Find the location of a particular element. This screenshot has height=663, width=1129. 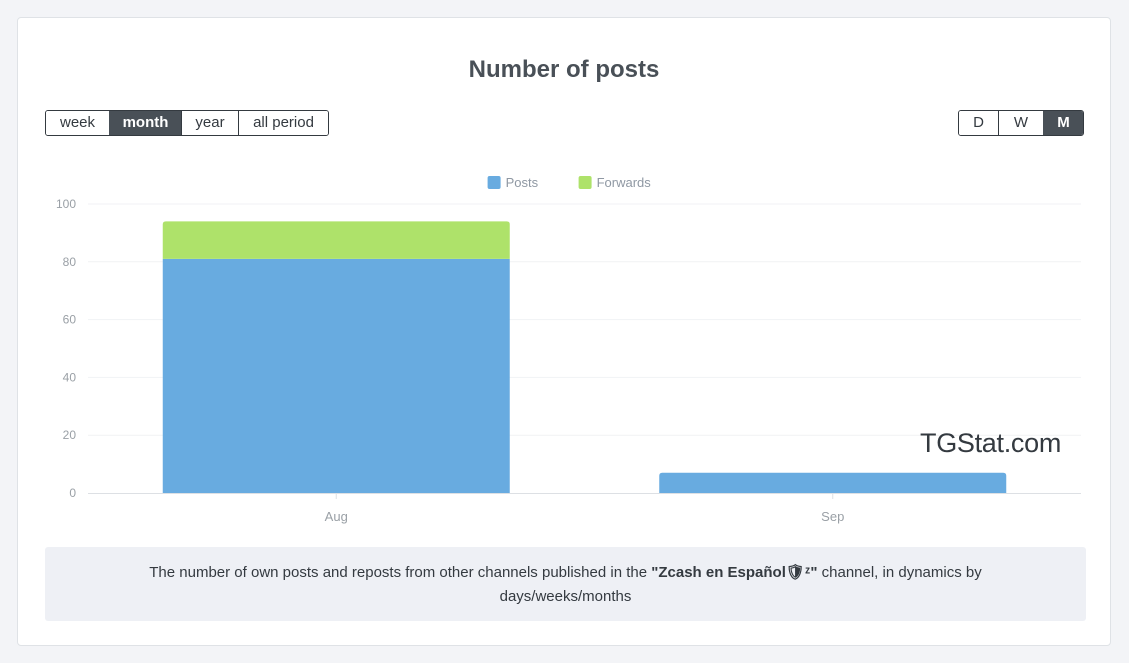

bar-posts-sep is located at coordinates (833, 482).